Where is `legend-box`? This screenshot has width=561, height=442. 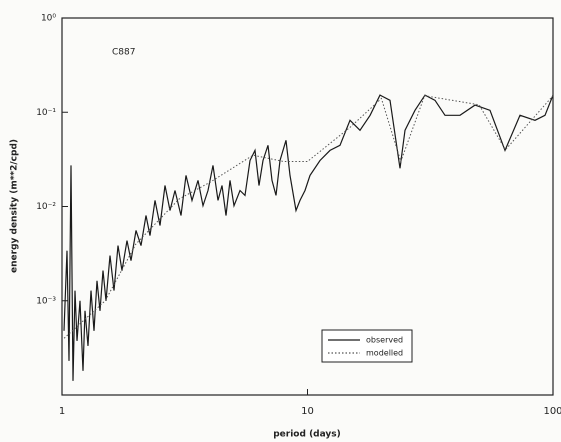
legend-box is located at coordinates (367, 346).